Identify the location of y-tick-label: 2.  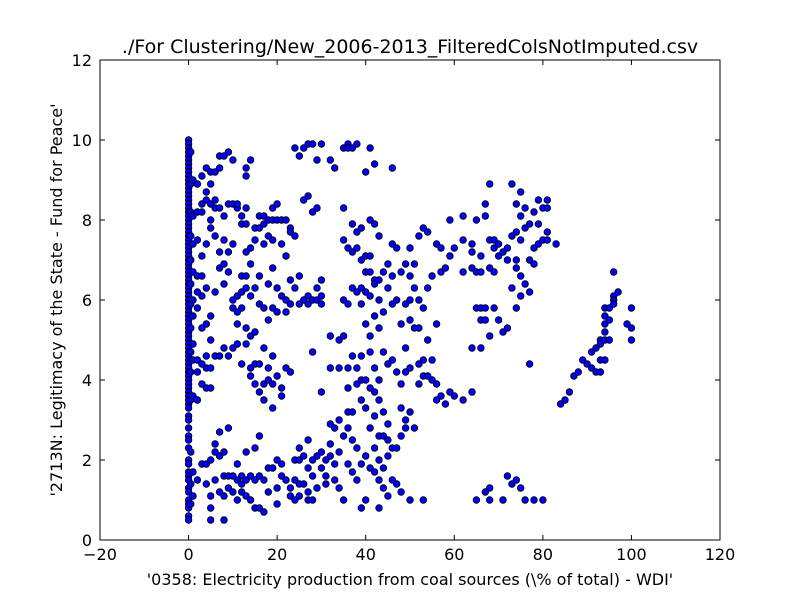
(87, 460).